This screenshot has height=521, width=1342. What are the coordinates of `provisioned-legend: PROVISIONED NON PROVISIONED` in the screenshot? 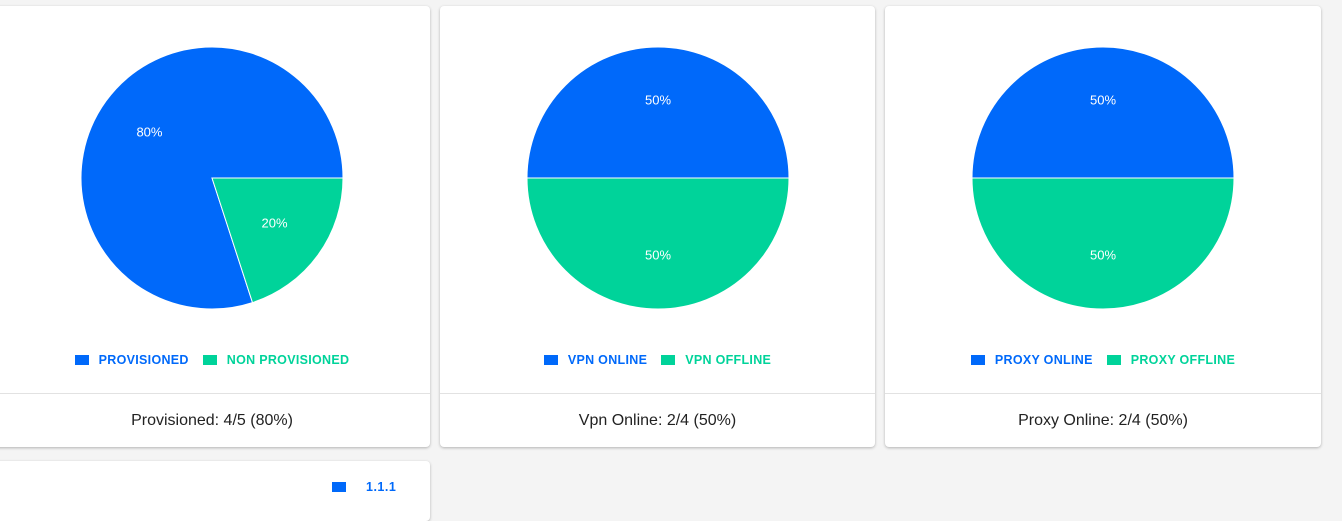 It's located at (215, 360).